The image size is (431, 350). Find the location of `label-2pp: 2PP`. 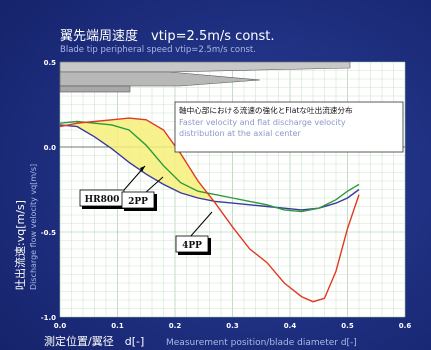

label-2pp: 2PP is located at coordinates (142, 193).